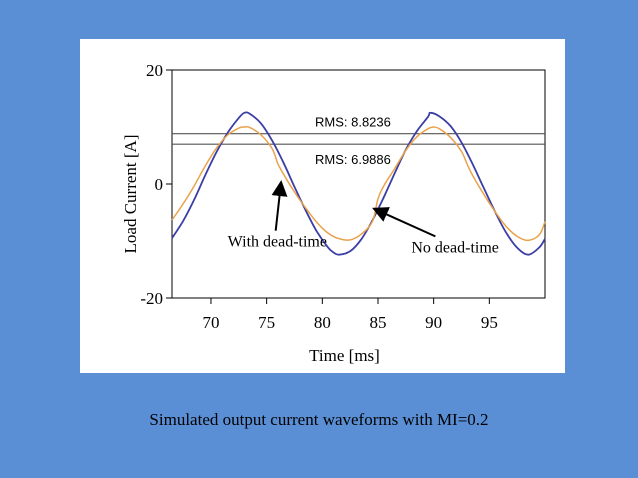  I want to click on annotation-1-arrow, so click(279, 205).